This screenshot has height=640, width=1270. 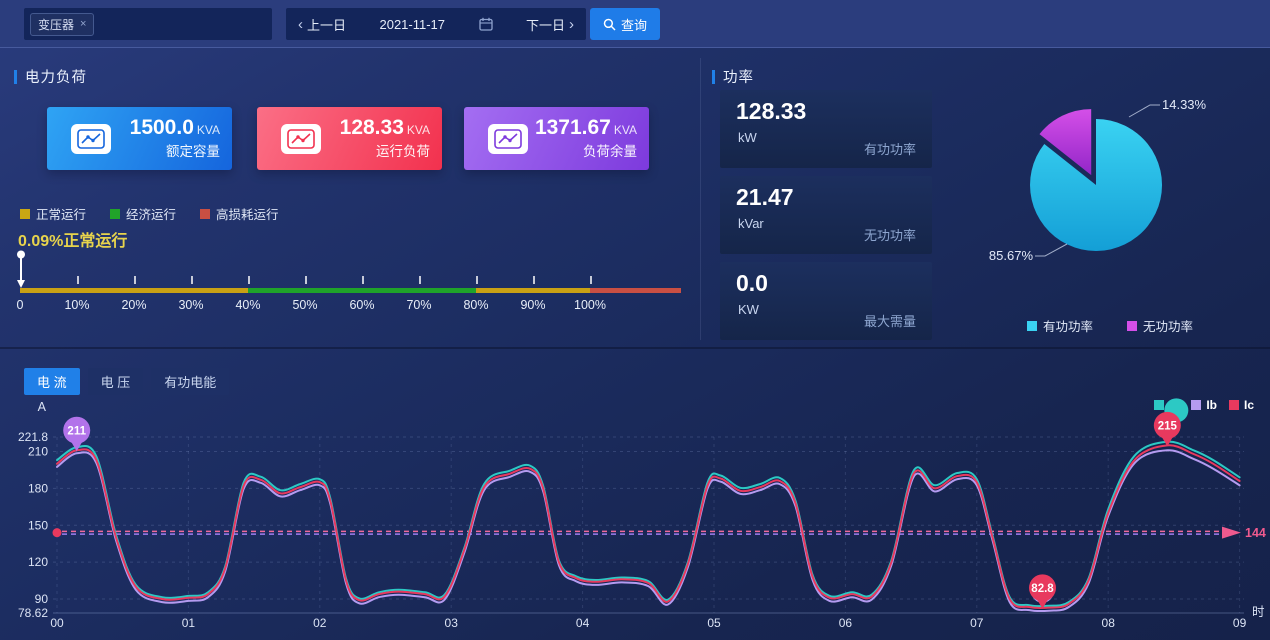 I want to click on max-demand-unit: KW, so click(x=748, y=309).